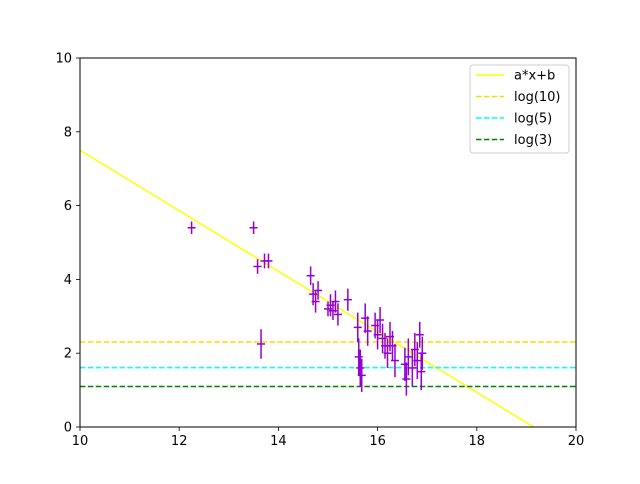 Image resolution: width=640 pixels, height=484 pixels. What do you see at coordinates (533, 119) in the screenshot?
I see `legend-label-2: log(5)` at bounding box center [533, 119].